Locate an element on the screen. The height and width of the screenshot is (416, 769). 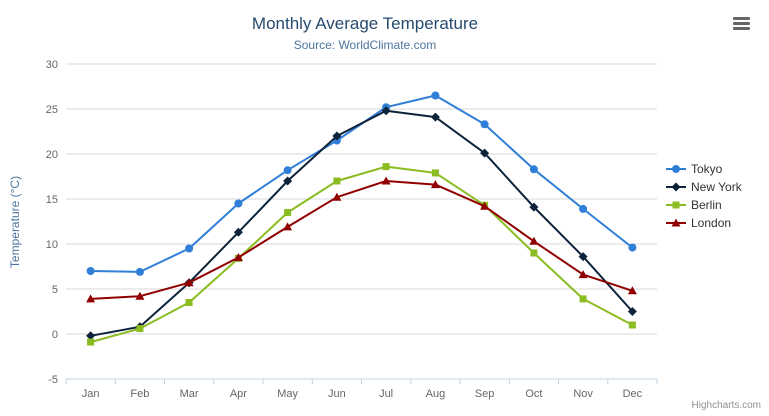
svg-text: 30 is located at coordinates (52, 65).